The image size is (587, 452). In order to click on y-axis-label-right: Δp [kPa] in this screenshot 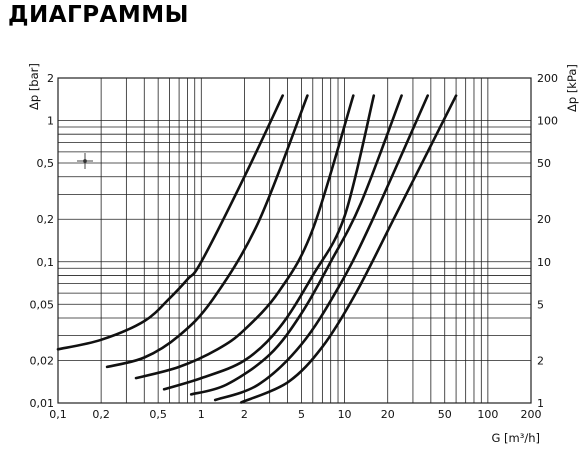, I will do `click(572, 88)`.